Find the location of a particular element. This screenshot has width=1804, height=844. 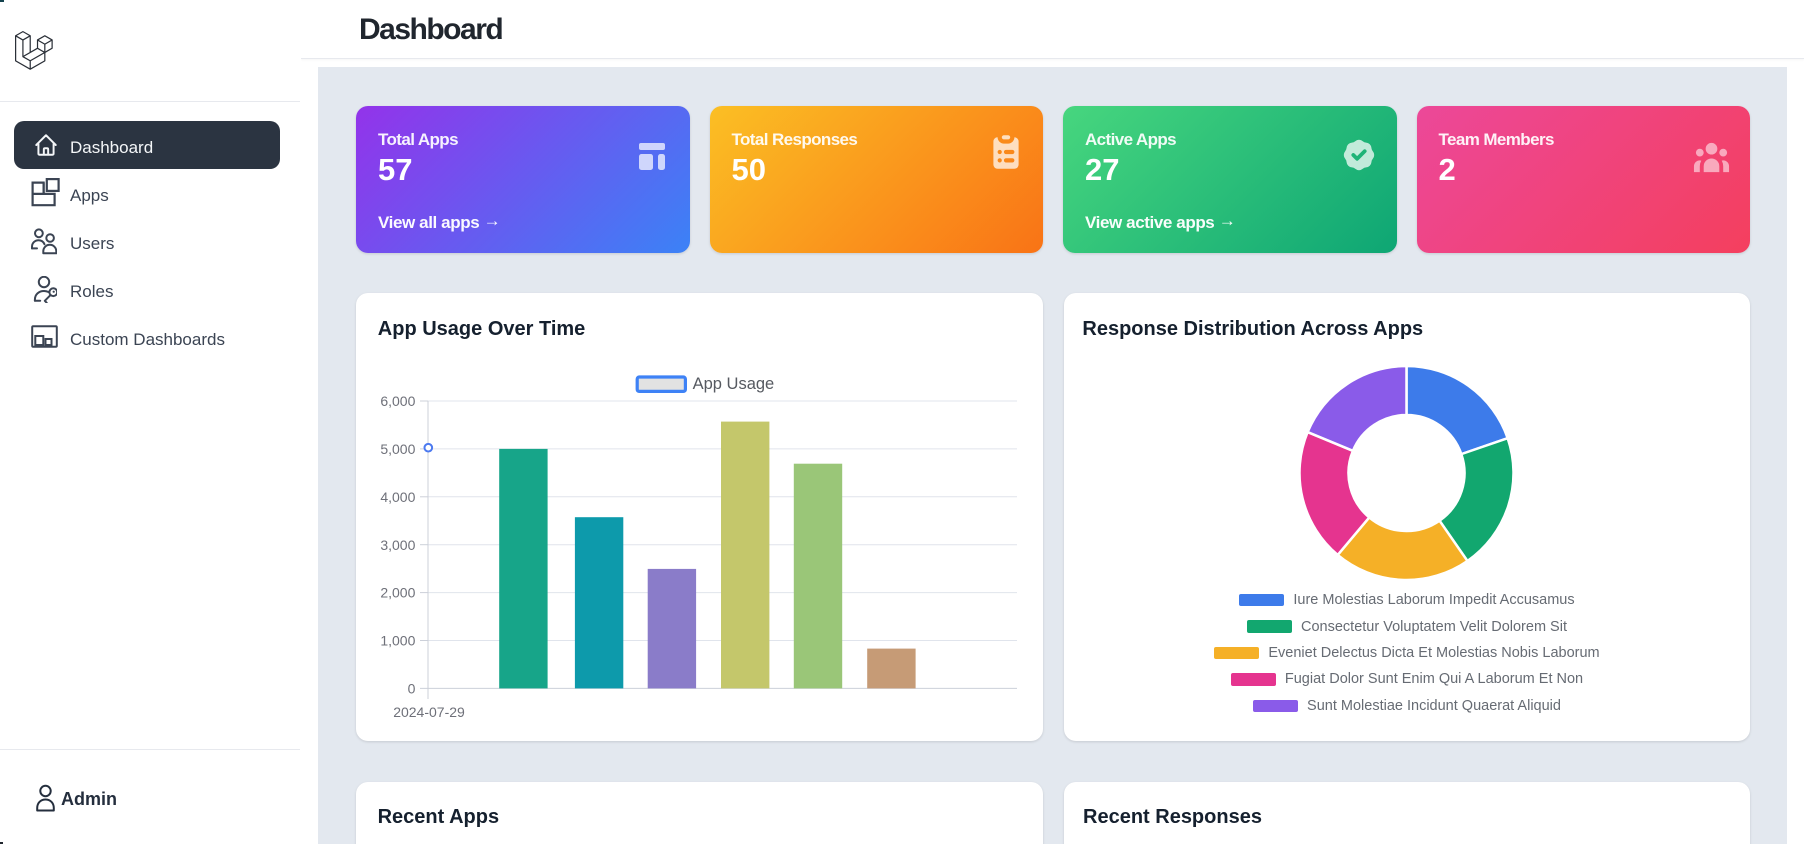

svg-text: 6,000 is located at coordinates (397, 401).